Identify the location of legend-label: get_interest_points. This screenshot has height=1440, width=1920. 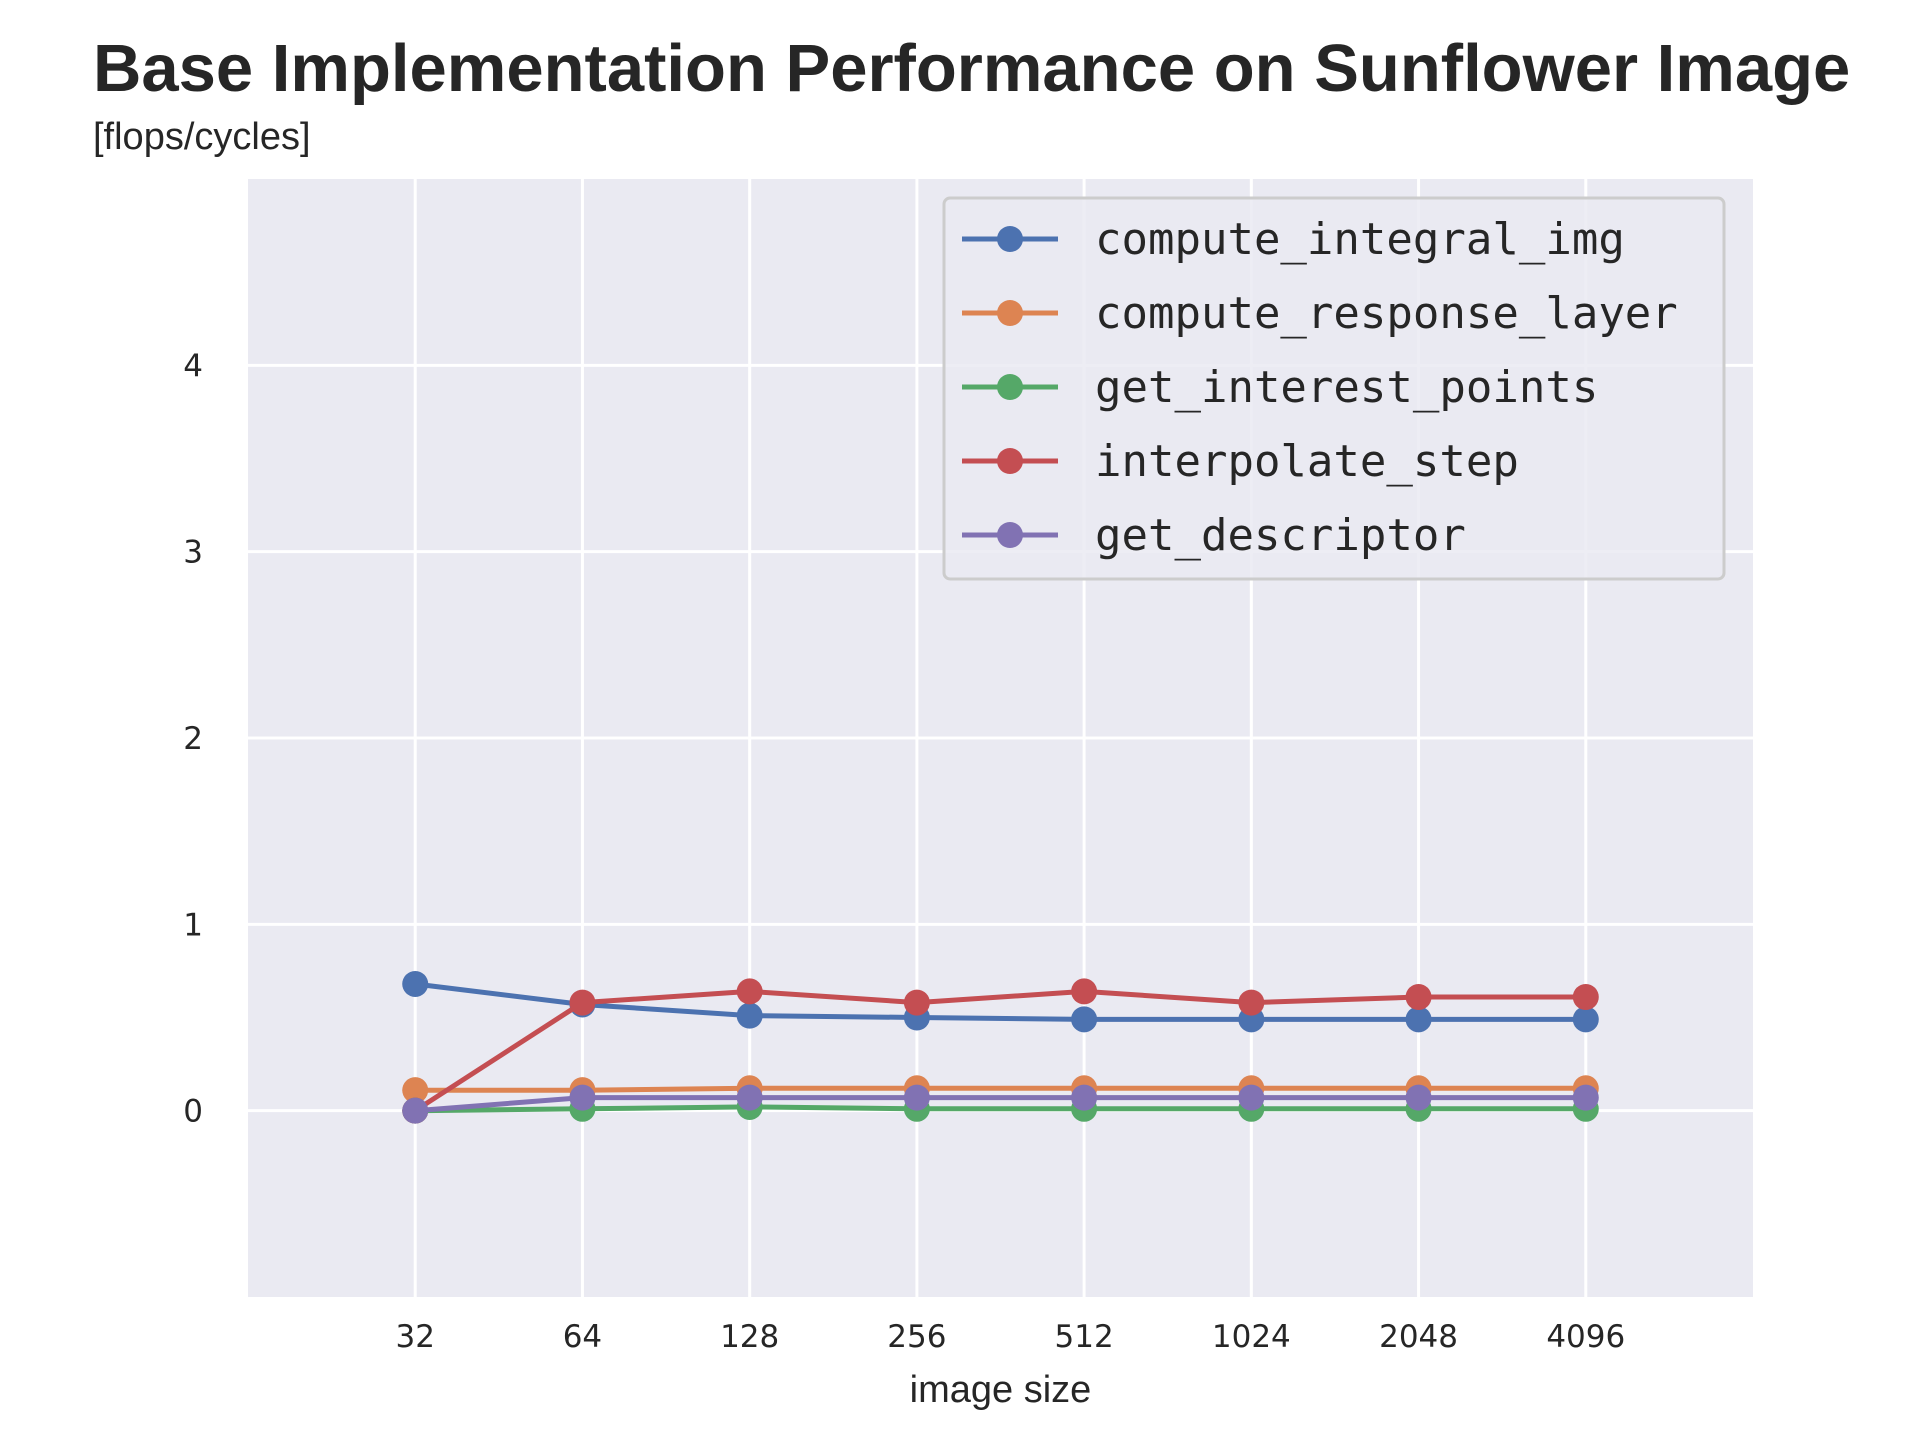
(1346, 387).